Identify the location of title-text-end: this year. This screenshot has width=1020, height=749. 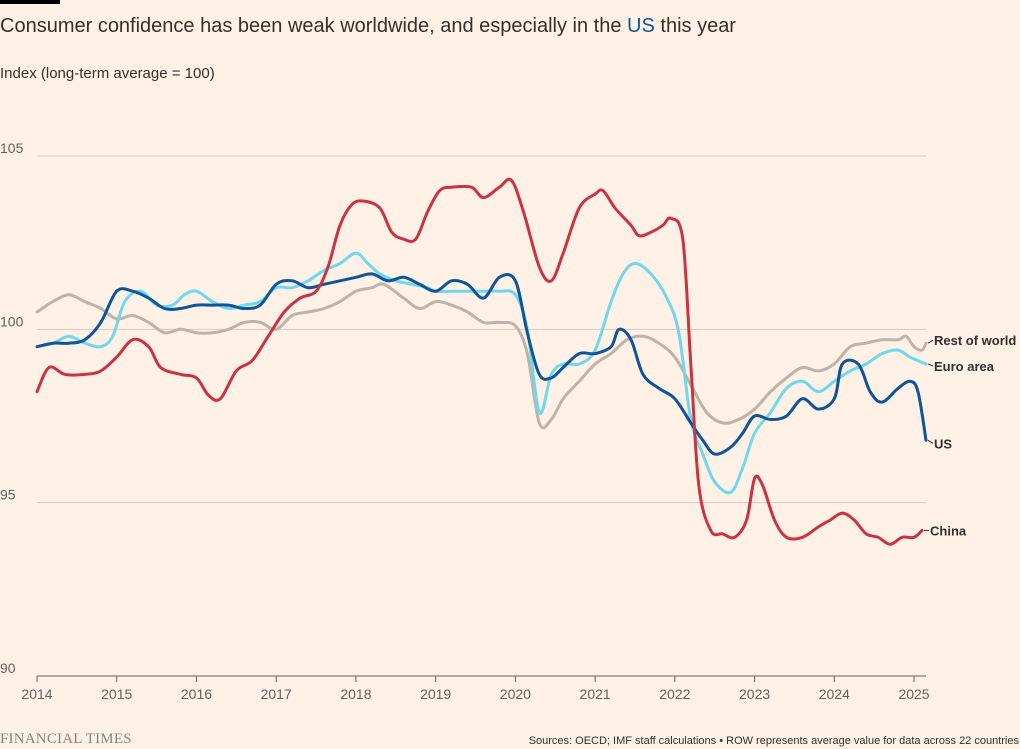
(695, 26).